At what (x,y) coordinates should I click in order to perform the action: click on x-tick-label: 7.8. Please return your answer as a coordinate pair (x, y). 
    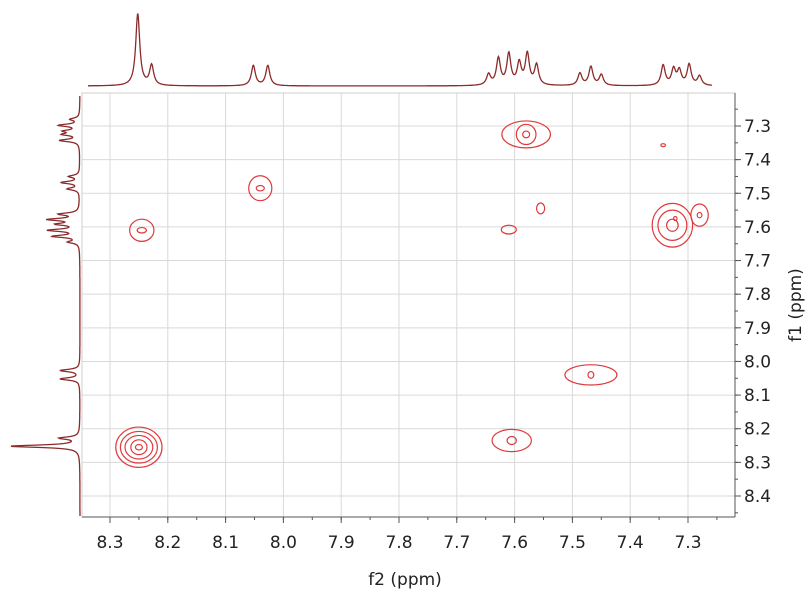
    Looking at the image, I should click on (398, 543).